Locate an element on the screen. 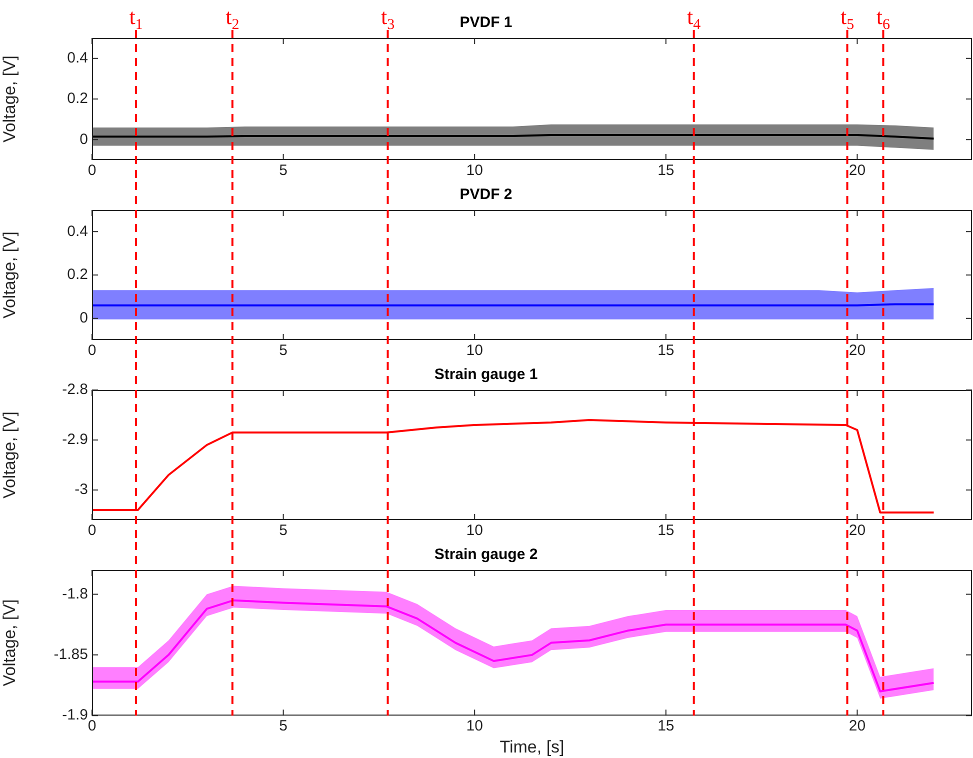 This screenshot has height=758, width=973. y-tick-label: -1.8 is located at coordinates (75, 593).